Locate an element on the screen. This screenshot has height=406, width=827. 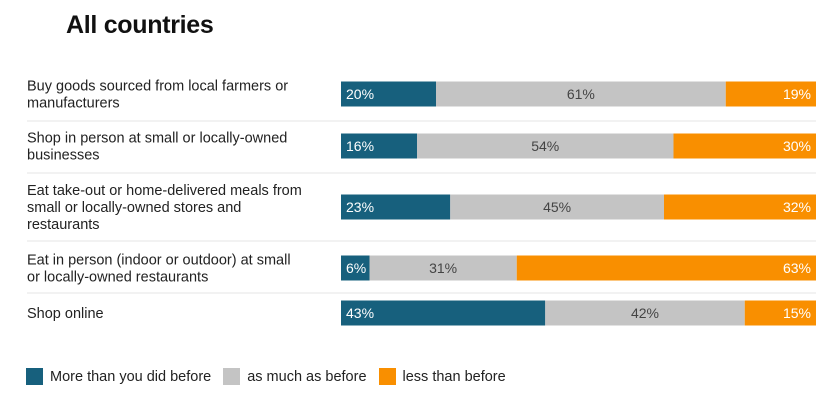
legend-label-more: More than you did before is located at coordinates (131, 376).